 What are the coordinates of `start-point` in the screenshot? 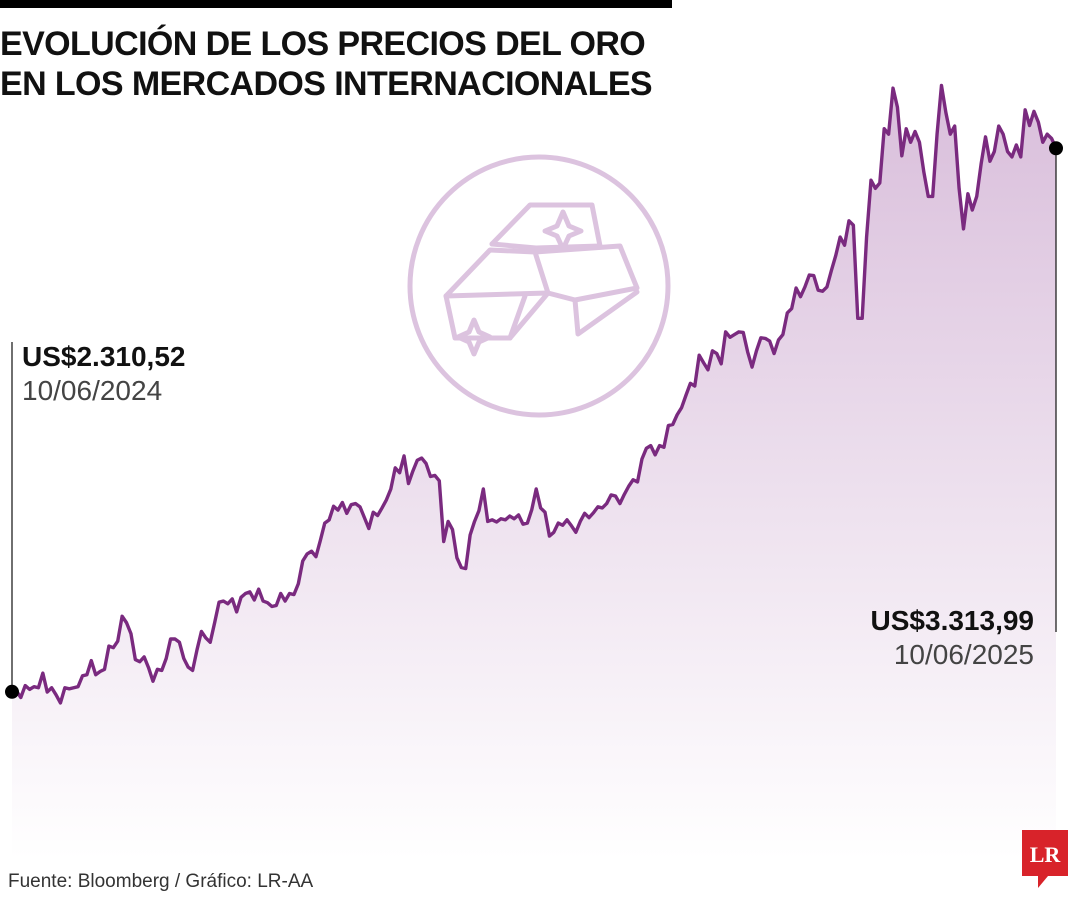 It's located at (12, 691).